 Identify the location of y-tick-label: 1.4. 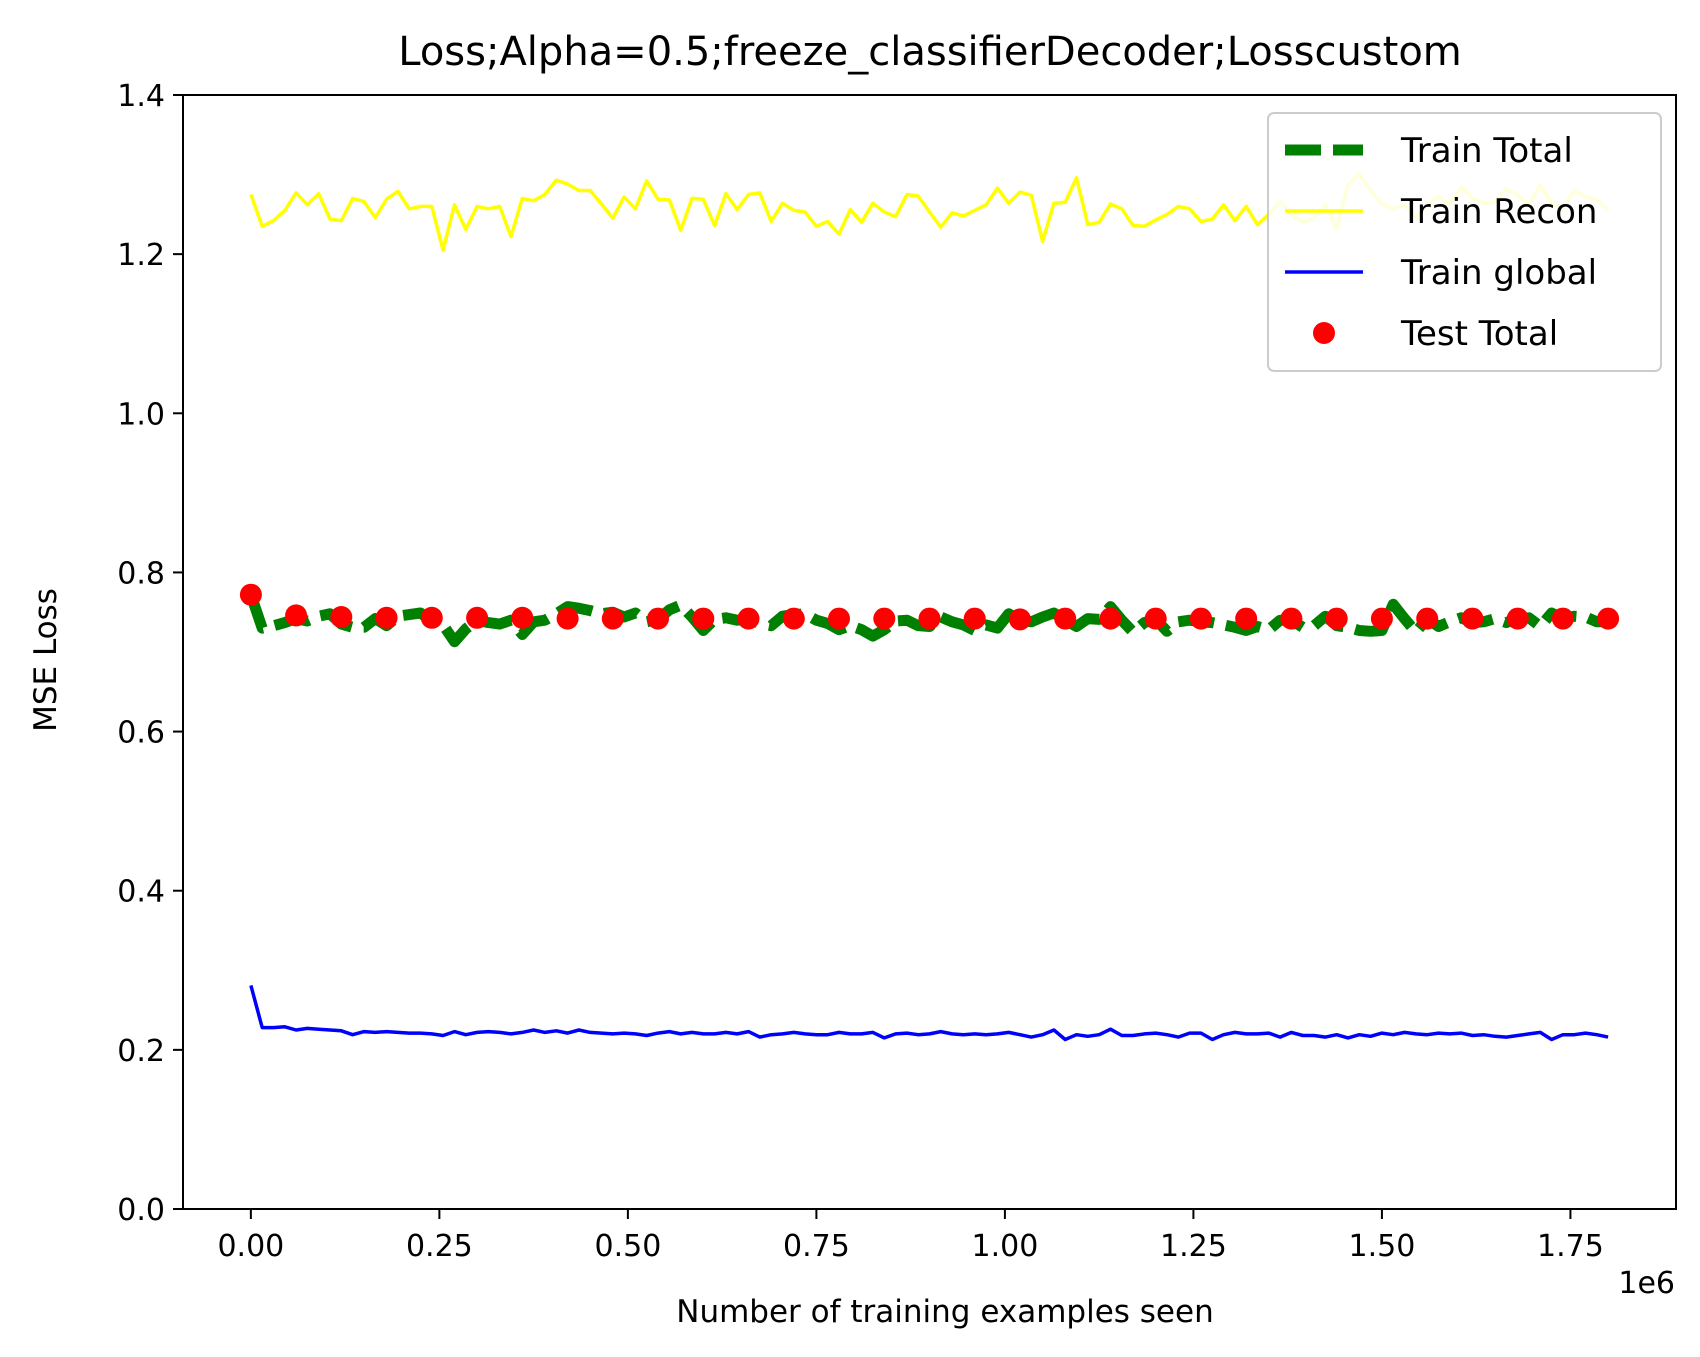
(141, 96).